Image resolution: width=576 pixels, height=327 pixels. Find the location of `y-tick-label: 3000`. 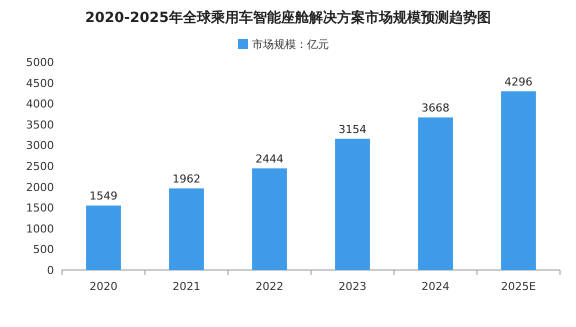

y-tick-label: 3000 is located at coordinates (40, 145).